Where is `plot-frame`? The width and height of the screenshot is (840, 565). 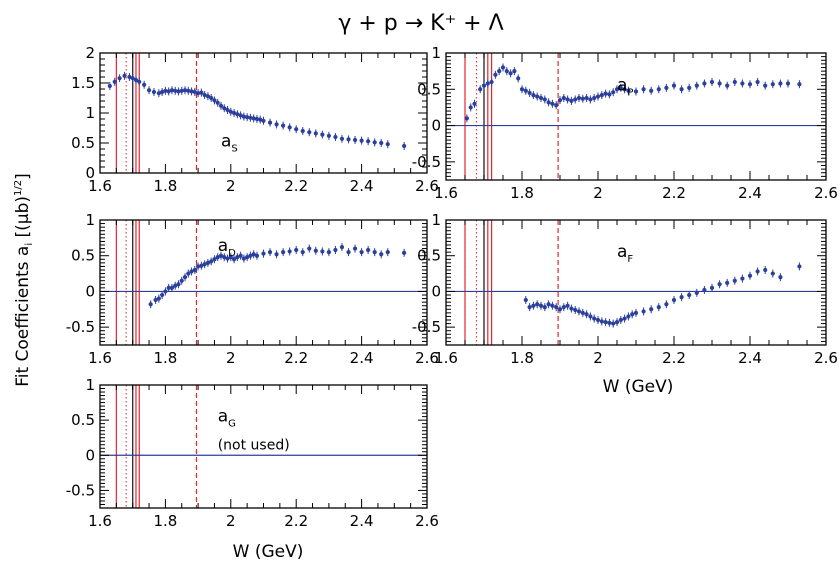 plot-frame is located at coordinates (263, 446).